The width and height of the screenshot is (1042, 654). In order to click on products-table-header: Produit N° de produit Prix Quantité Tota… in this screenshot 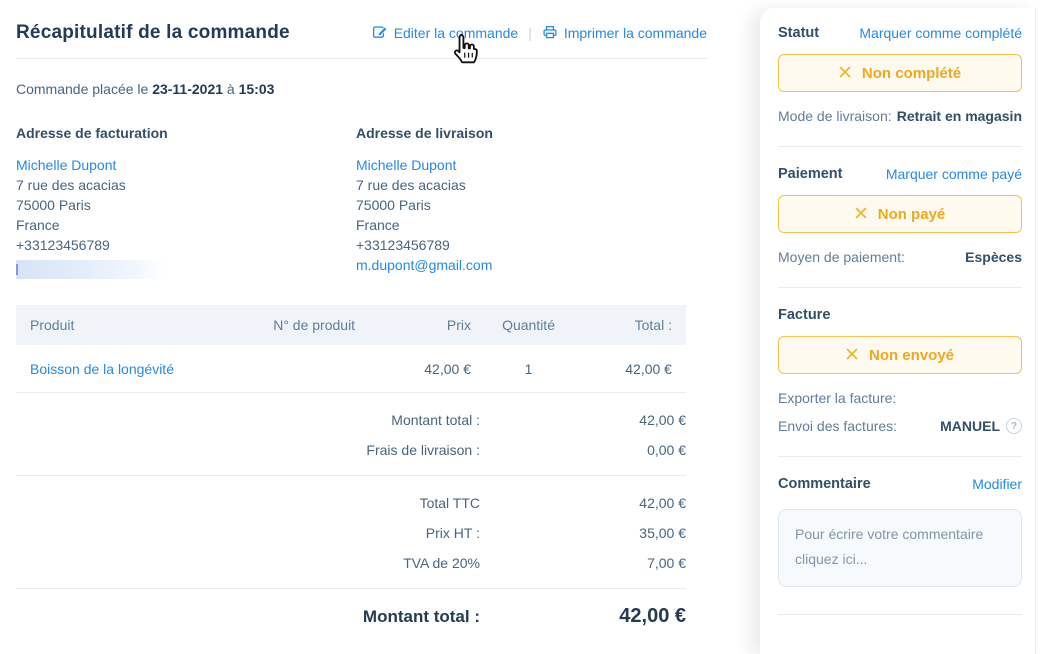, I will do `click(351, 325)`.